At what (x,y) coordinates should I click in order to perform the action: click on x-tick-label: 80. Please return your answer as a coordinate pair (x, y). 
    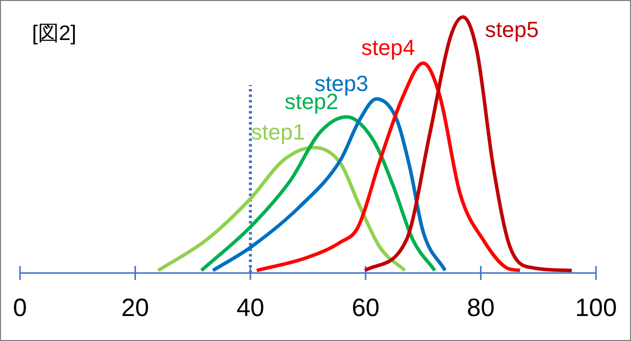
    Looking at the image, I should click on (480, 308).